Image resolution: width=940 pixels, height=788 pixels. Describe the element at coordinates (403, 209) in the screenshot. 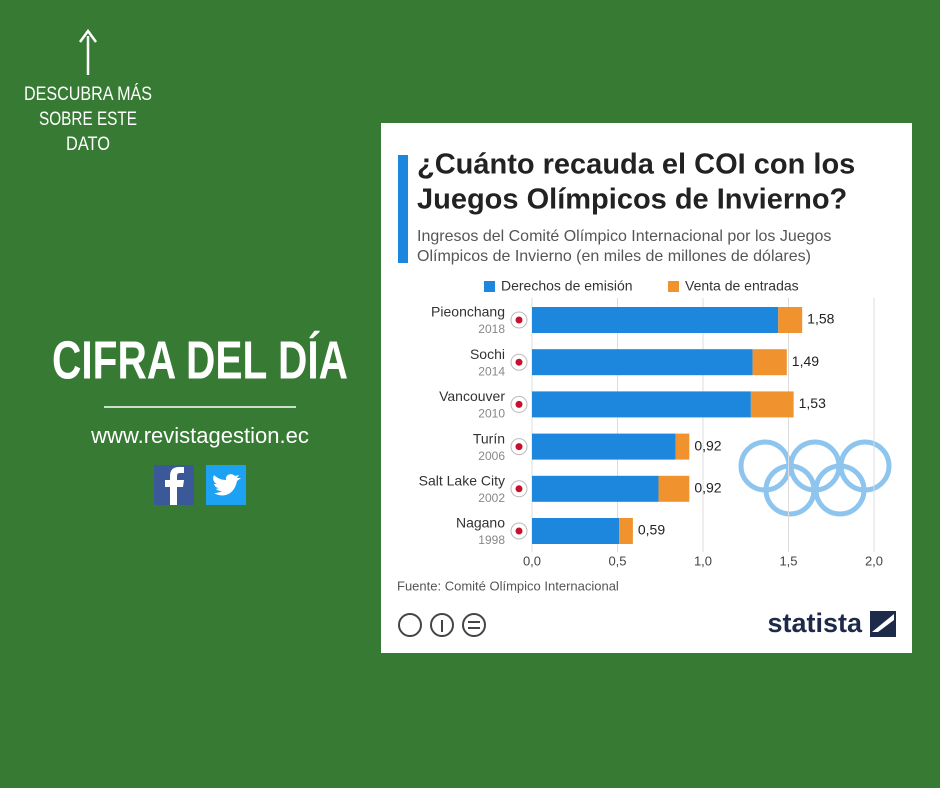

I see `title-accent` at that location.